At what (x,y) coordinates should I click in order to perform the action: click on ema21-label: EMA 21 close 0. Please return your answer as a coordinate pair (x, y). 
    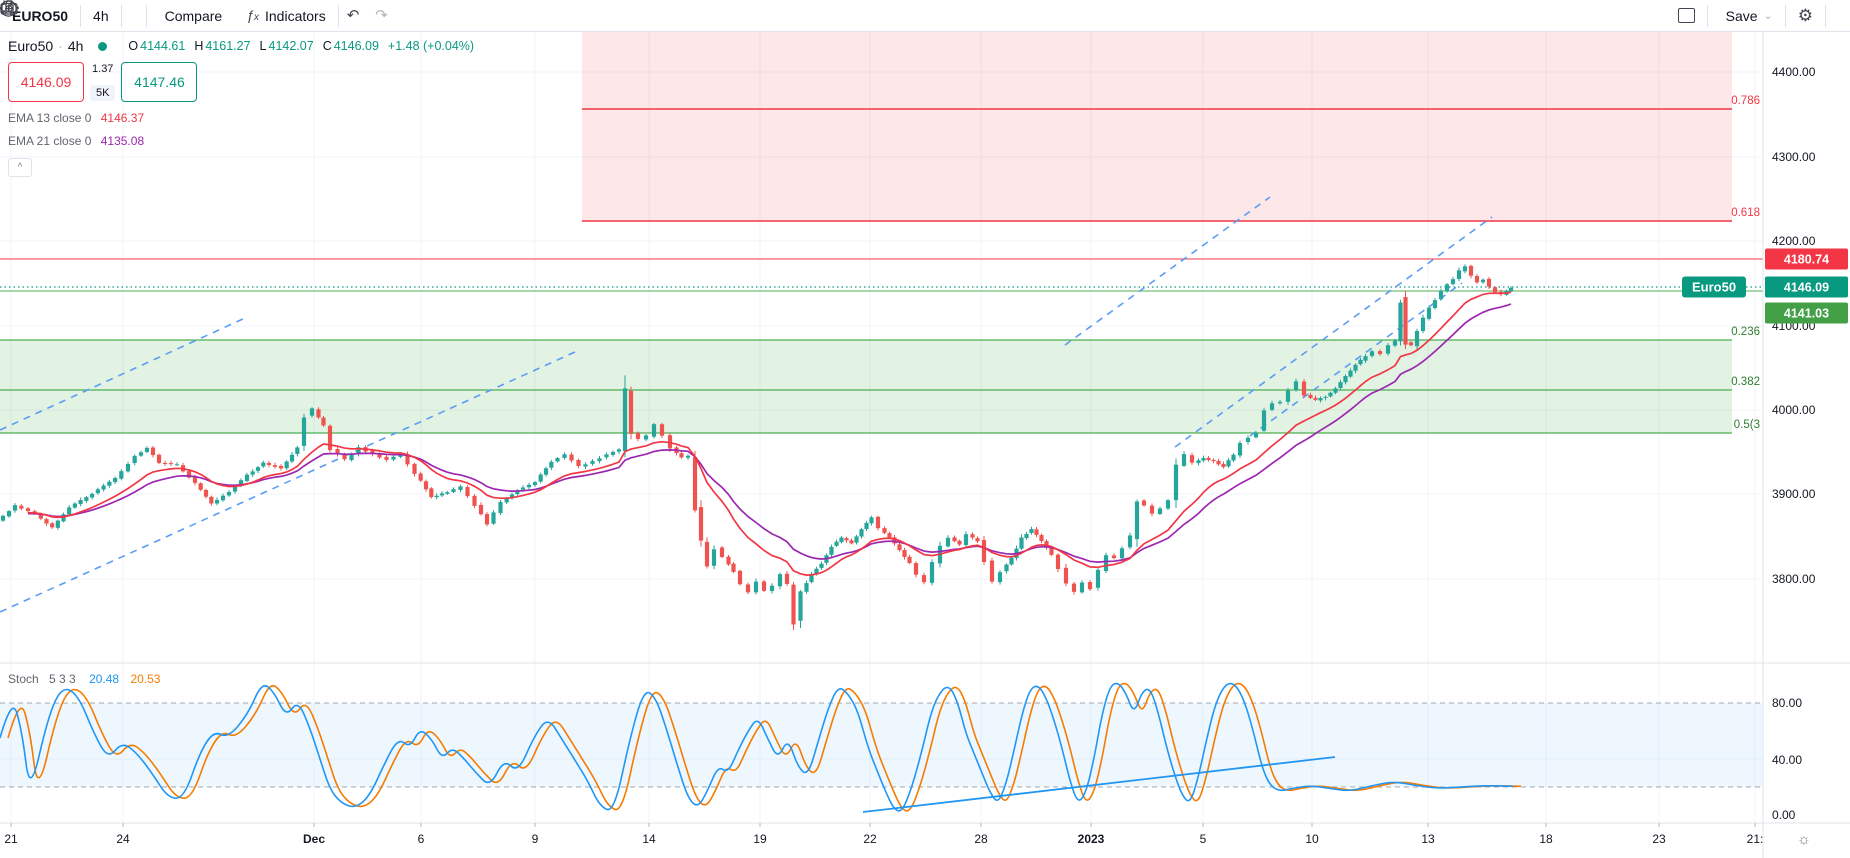
    Looking at the image, I should click on (50, 141).